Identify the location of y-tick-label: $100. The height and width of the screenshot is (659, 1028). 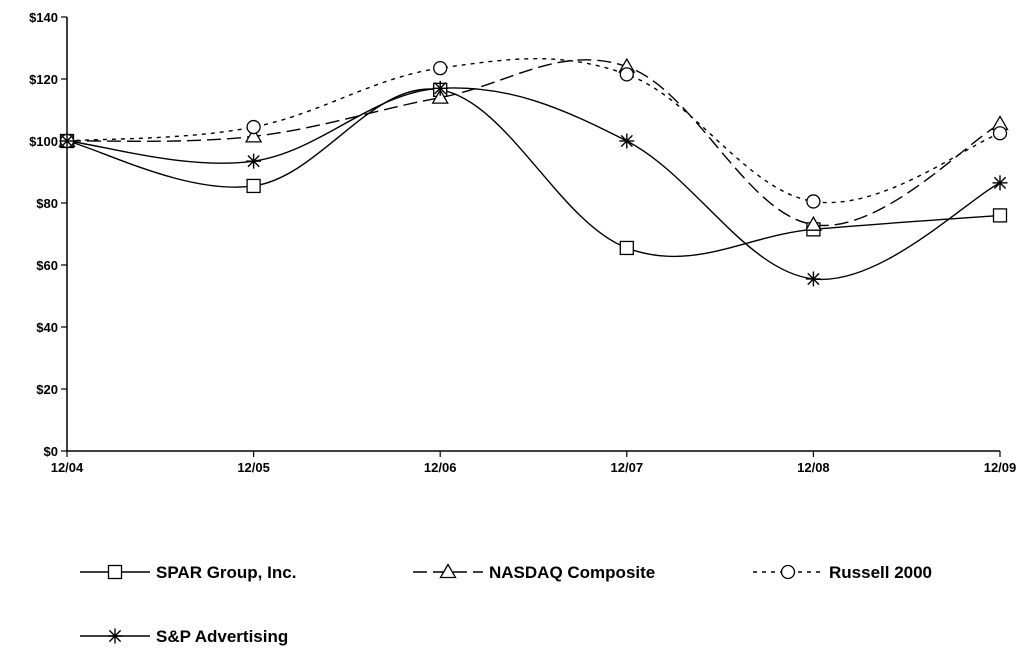
(43, 141).